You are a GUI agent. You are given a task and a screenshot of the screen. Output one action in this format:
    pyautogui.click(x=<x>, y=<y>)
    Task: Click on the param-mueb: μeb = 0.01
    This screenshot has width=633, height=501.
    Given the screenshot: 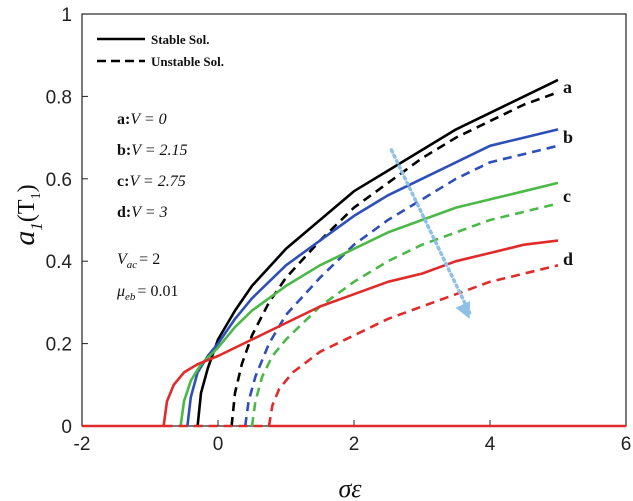 What is the action you would take?
    pyautogui.click(x=147, y=293)
    